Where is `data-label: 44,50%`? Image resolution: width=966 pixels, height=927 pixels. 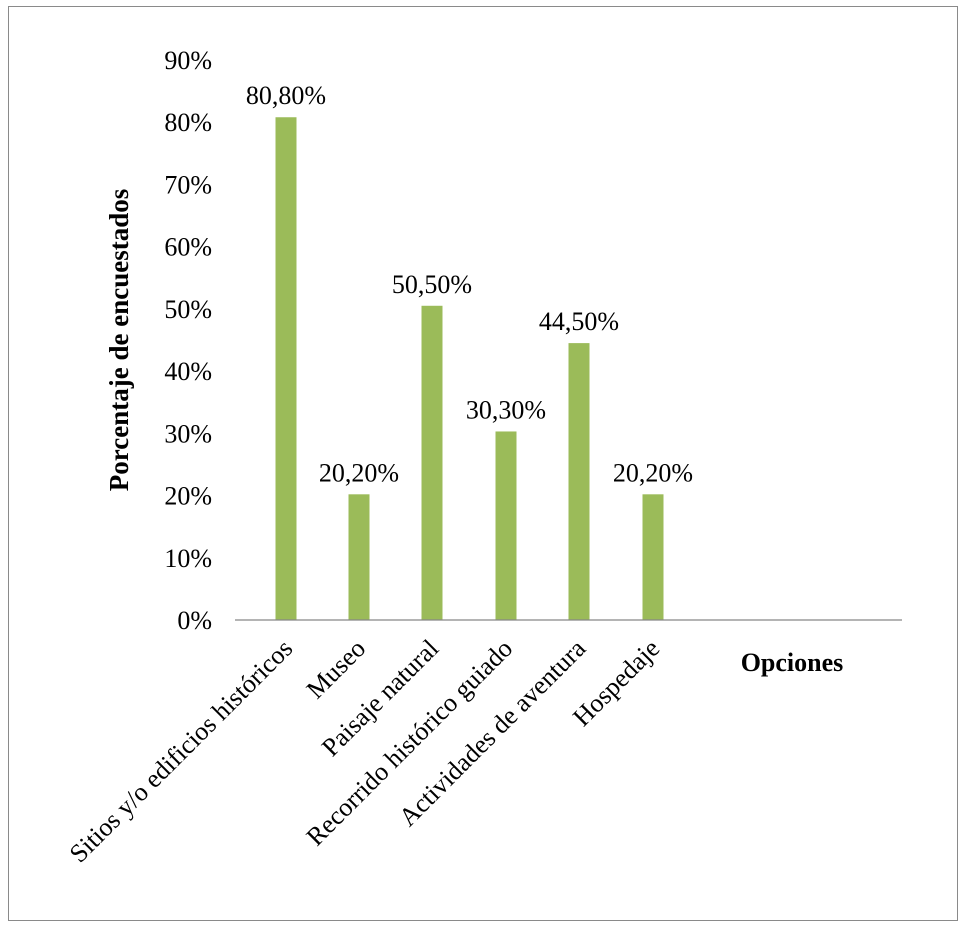
data-label: 44,50% is located at coordinates (579, 321).